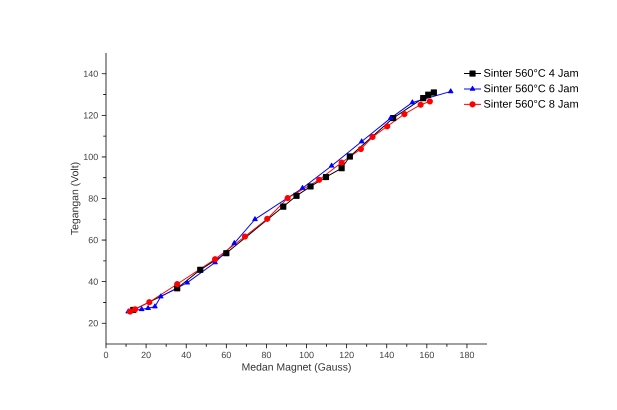  I want to click on y-tick-label: 60, so click(93, 240).